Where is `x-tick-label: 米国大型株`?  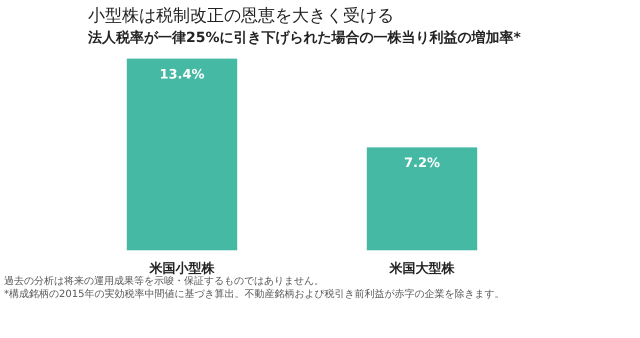
x-tick-label: 米国大型株 is located at coordinates (422, 269).